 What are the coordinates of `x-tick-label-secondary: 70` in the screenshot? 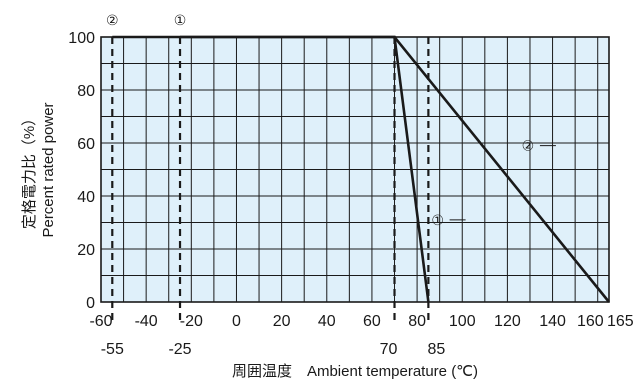 It's located at (389, 349).